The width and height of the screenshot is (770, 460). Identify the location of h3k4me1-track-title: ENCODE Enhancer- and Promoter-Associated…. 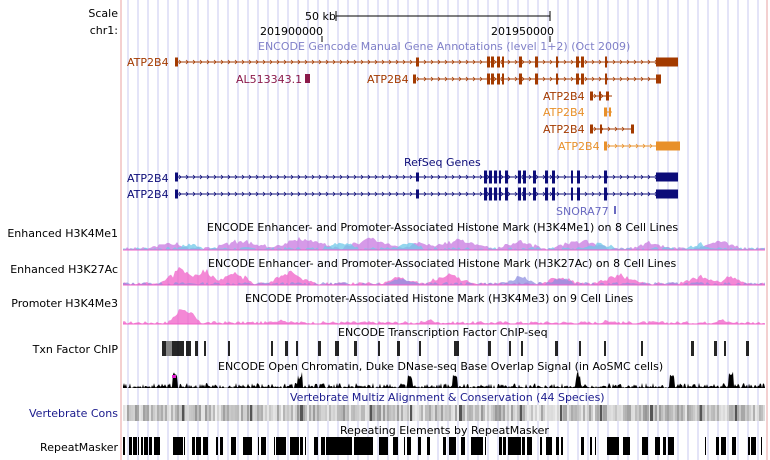
(443, 227).